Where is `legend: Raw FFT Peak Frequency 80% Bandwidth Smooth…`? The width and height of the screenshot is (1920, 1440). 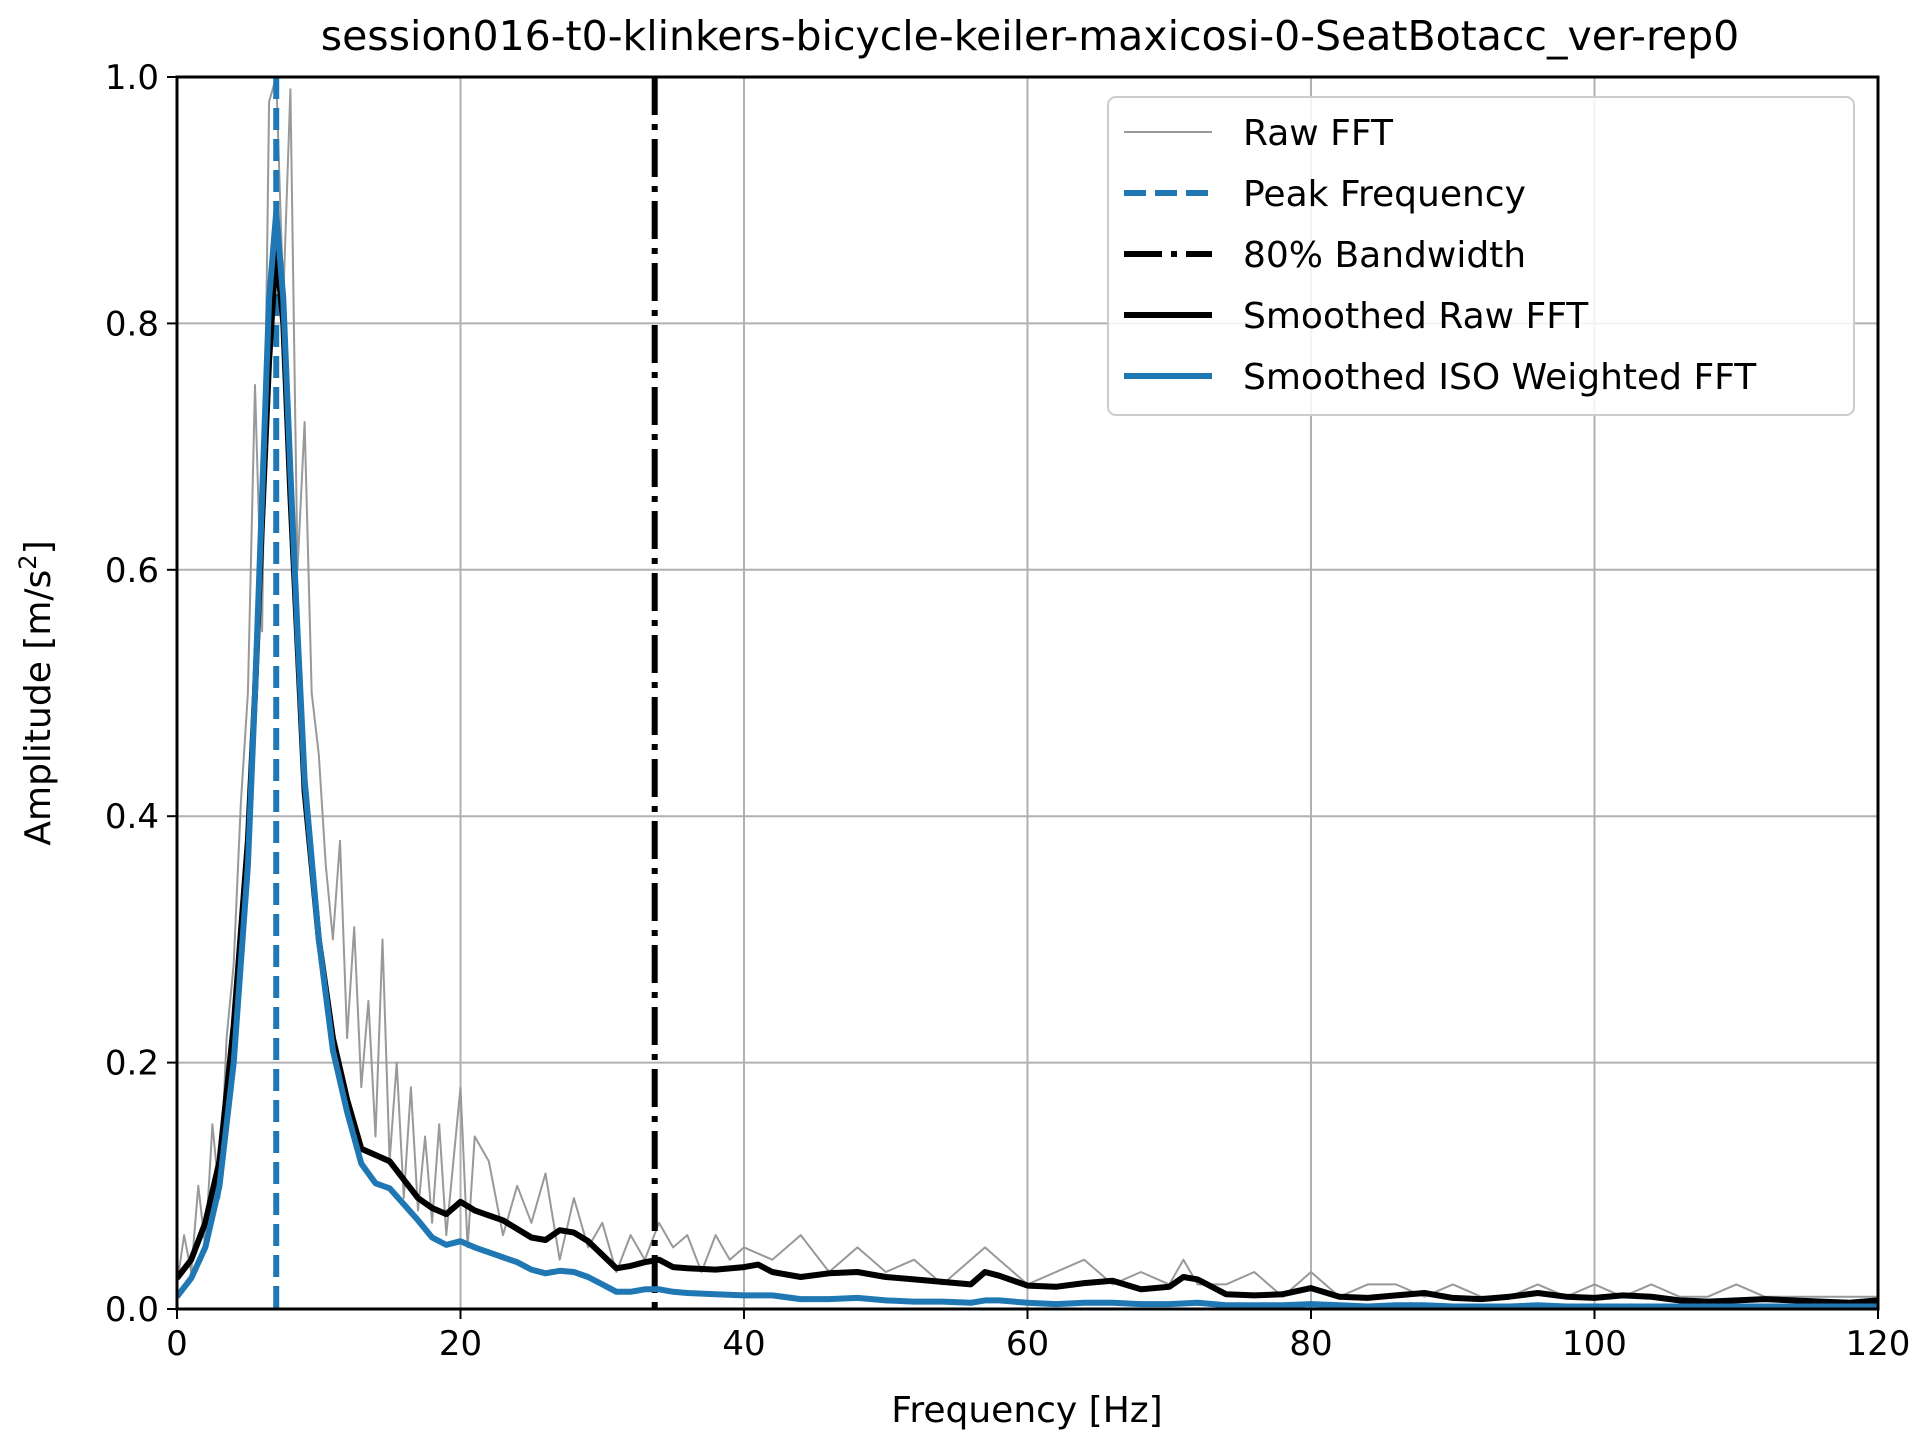
legend: Raw FFT Peak Frequency 80% Bandwidth Smooth… is located at coordinates (1481, 256).